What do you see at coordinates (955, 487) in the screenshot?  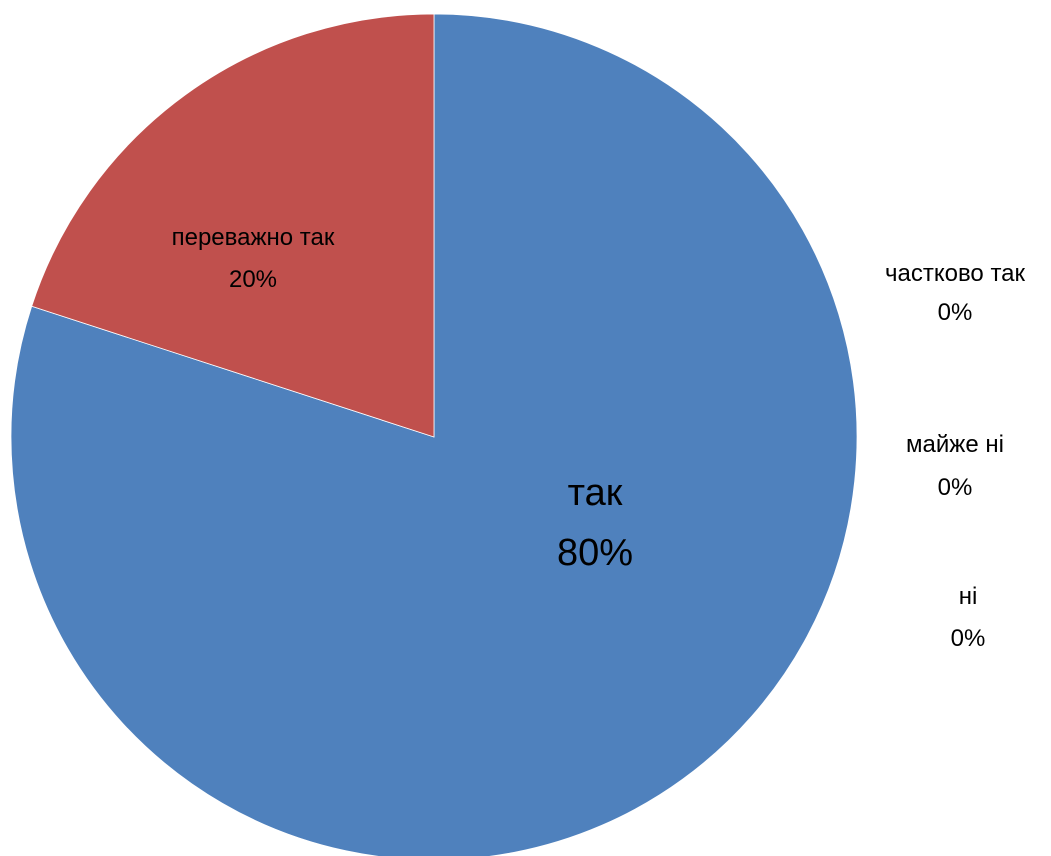 I see `slice-value-майже-ні: 0%` at bounding box center [955, 487].